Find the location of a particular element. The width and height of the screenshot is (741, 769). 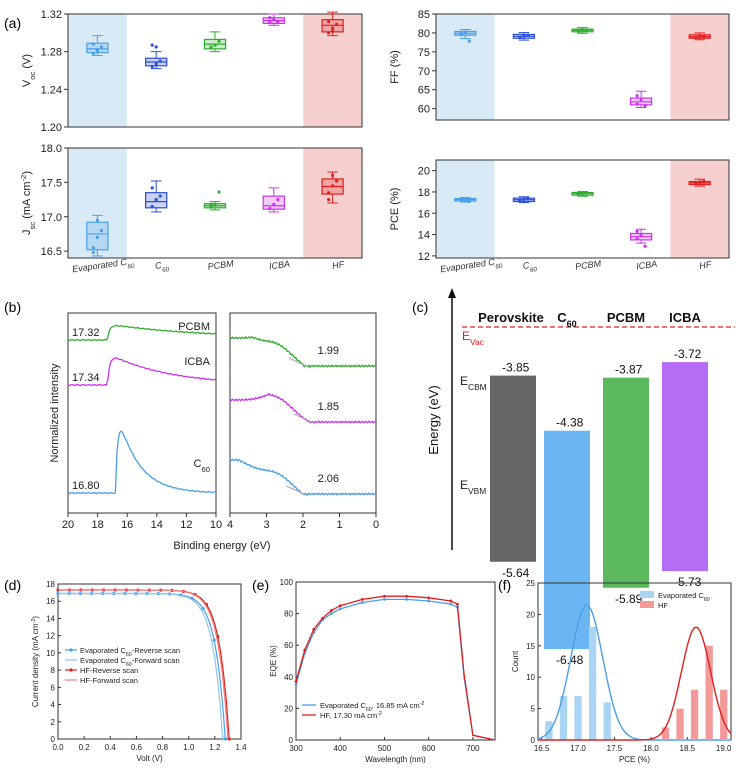

evbm-label-part: E is located at coordinates (464, 485).